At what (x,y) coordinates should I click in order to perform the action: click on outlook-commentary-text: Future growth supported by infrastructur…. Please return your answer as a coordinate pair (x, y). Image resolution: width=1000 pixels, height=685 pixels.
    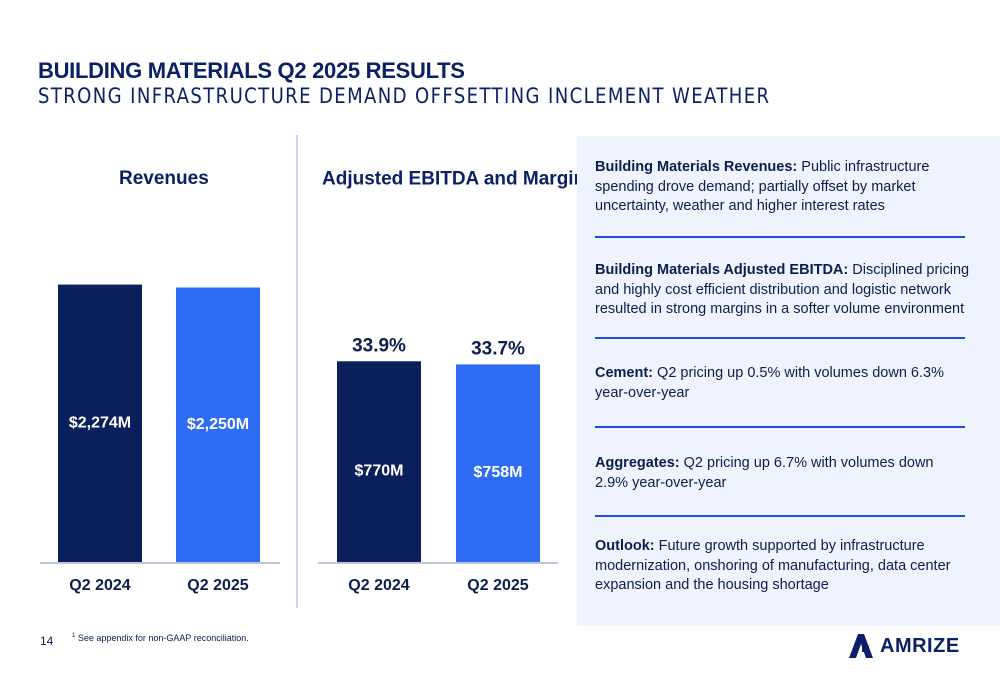
    Looking at the image, I should click on (773, 565).